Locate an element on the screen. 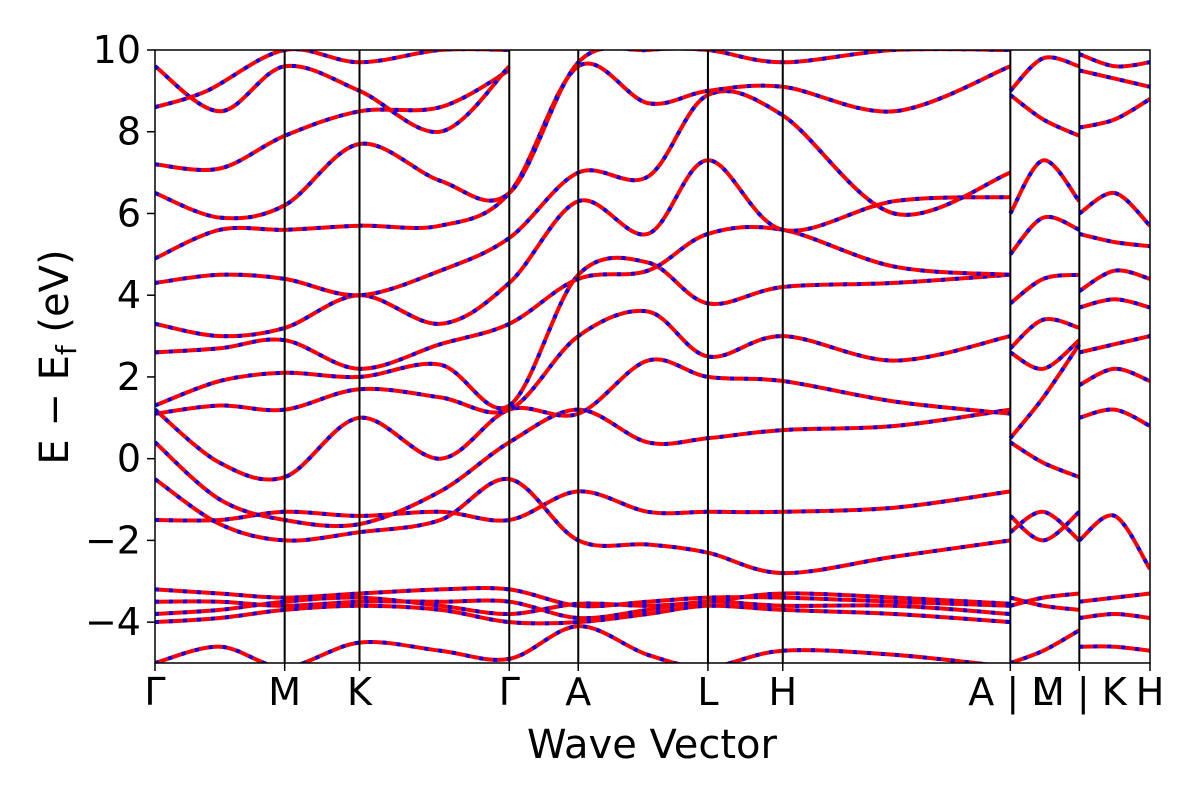 This screenshot has width=1200, height=800. y-axis-label: E − Ef (eV) is located at coordinates (57, 356).